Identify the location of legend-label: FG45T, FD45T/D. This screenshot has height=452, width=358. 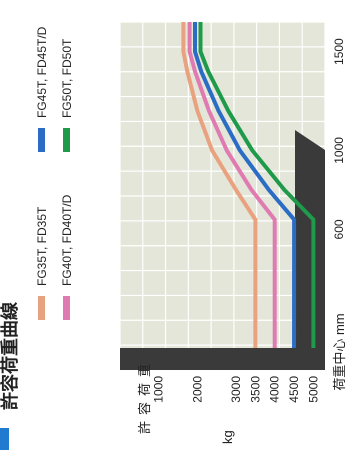
(42, 72).